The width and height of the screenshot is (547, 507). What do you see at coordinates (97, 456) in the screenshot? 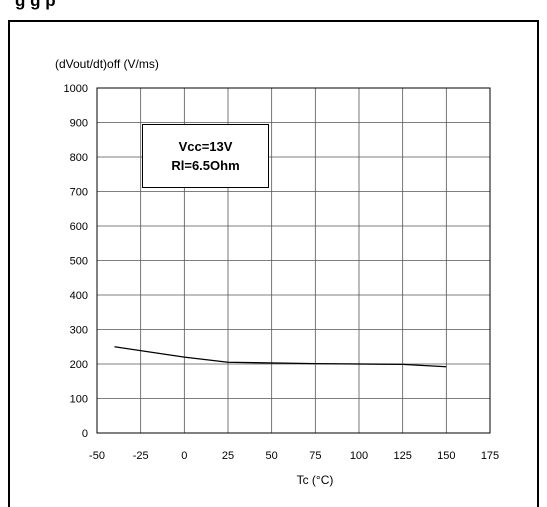
I see `x-tick-label-0: -50` at bounding box center [97, 456].